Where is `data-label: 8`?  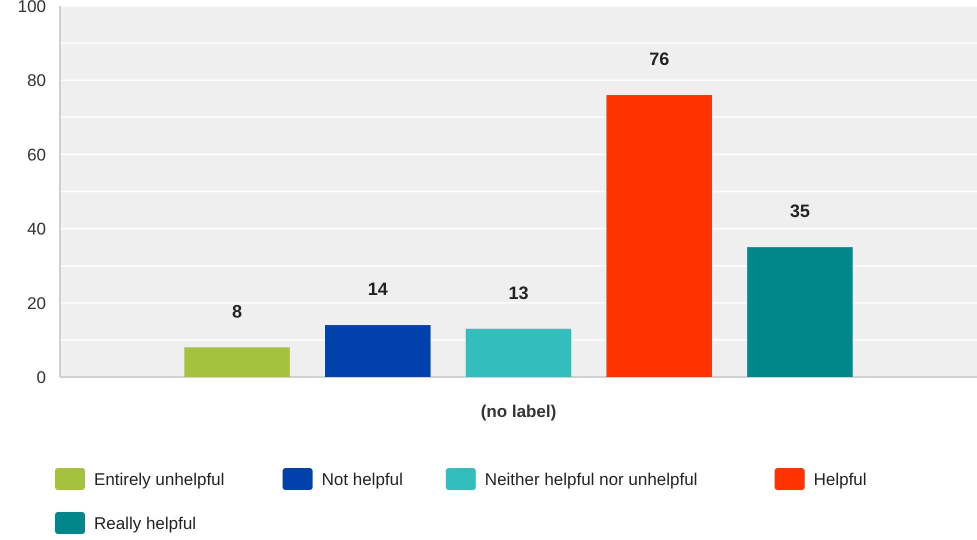 data-label: 8 is located at coordinates (237, 311).